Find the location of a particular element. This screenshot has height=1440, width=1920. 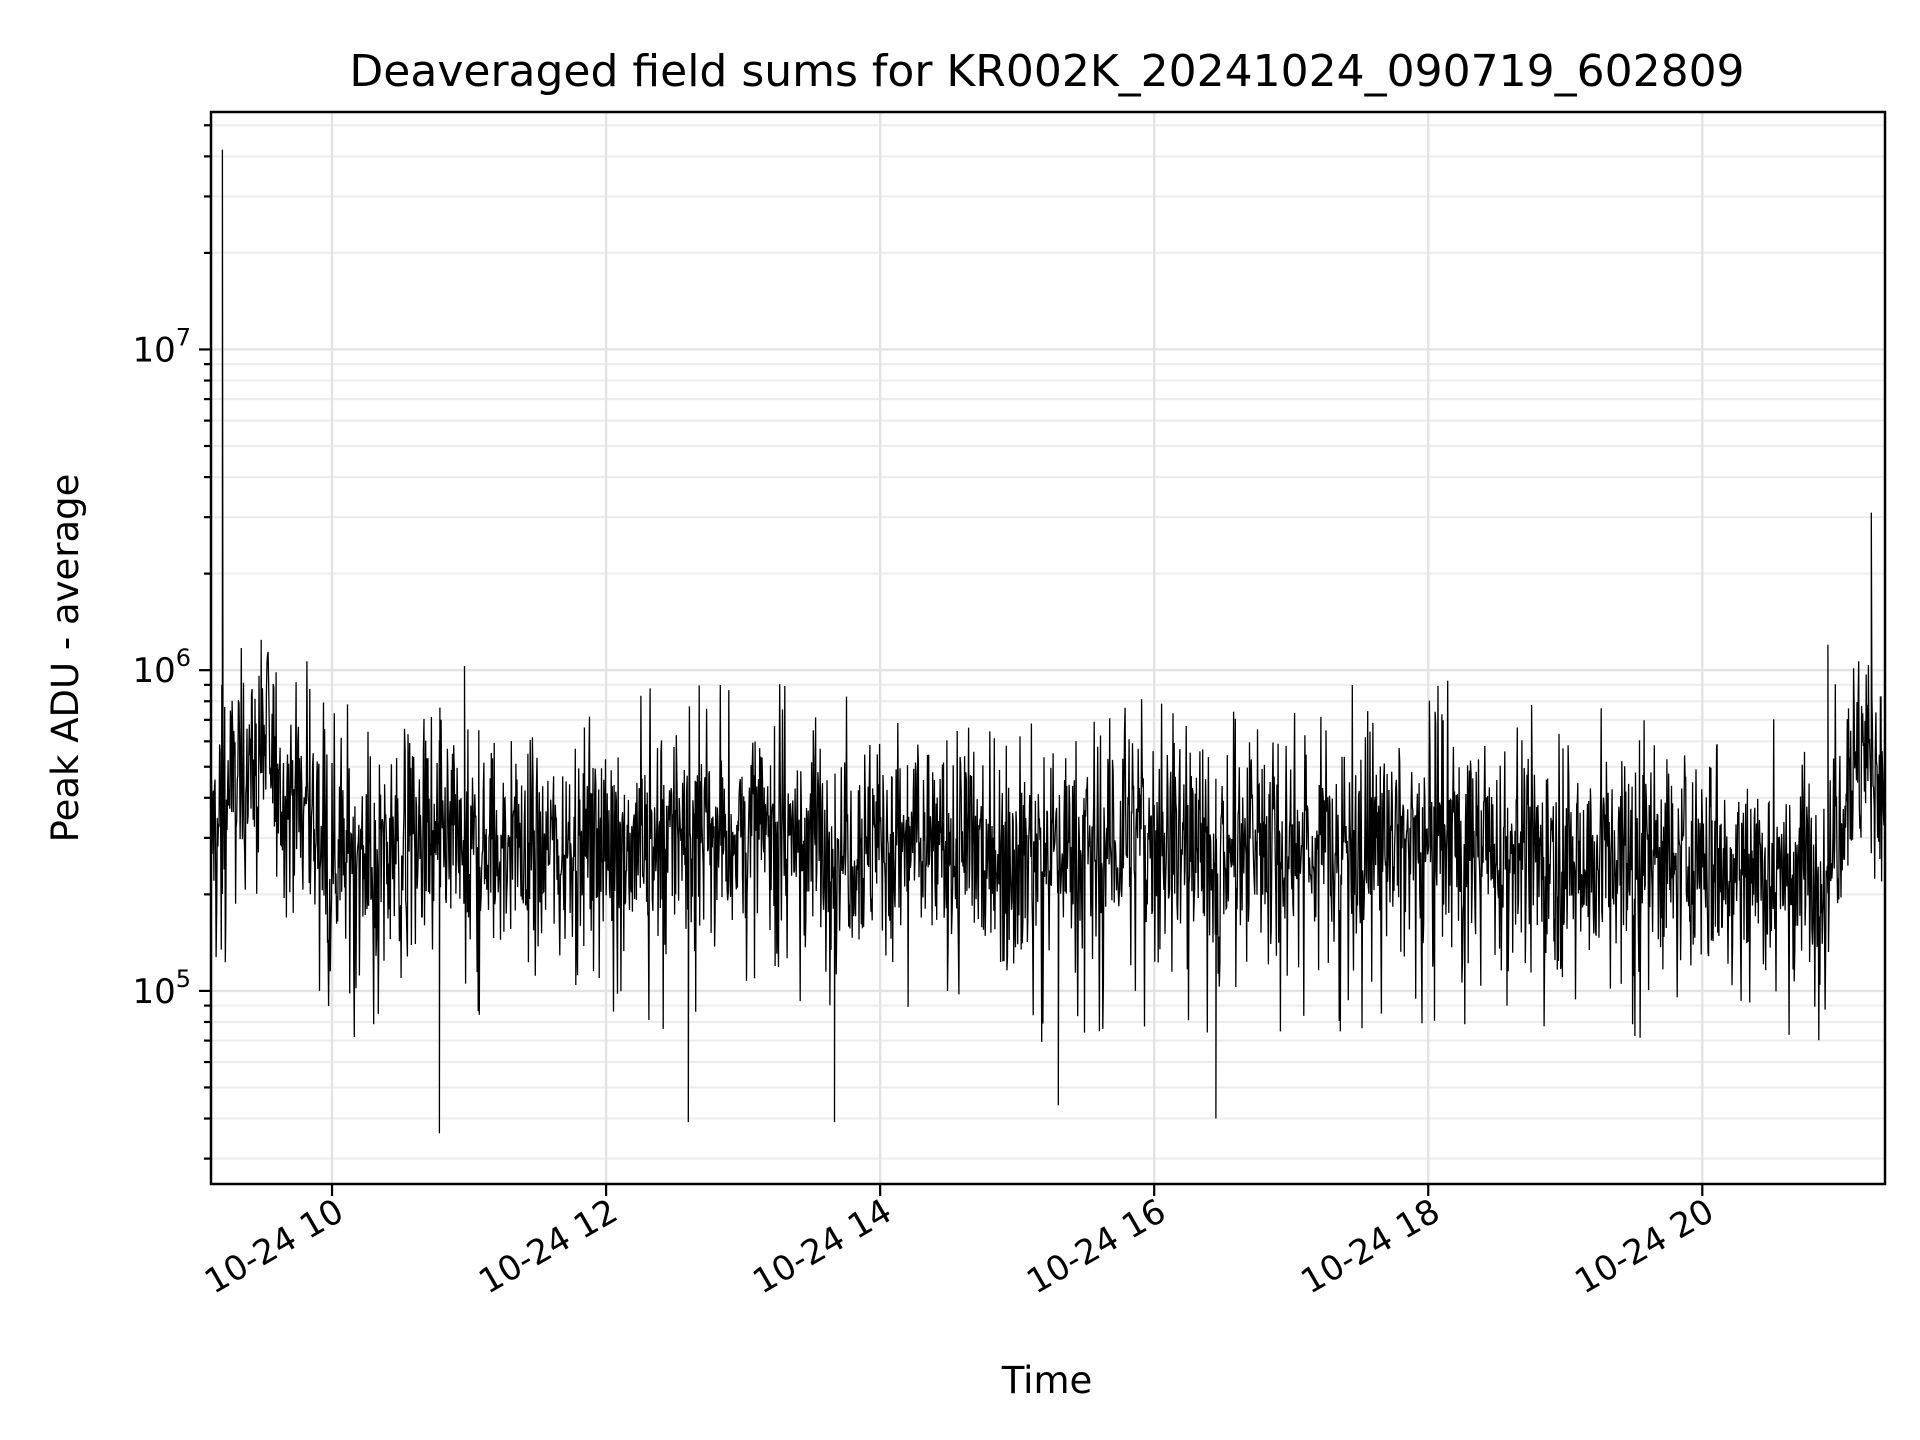

x-tick-label: 10-24 12 is located at coordinates (548, 1246).